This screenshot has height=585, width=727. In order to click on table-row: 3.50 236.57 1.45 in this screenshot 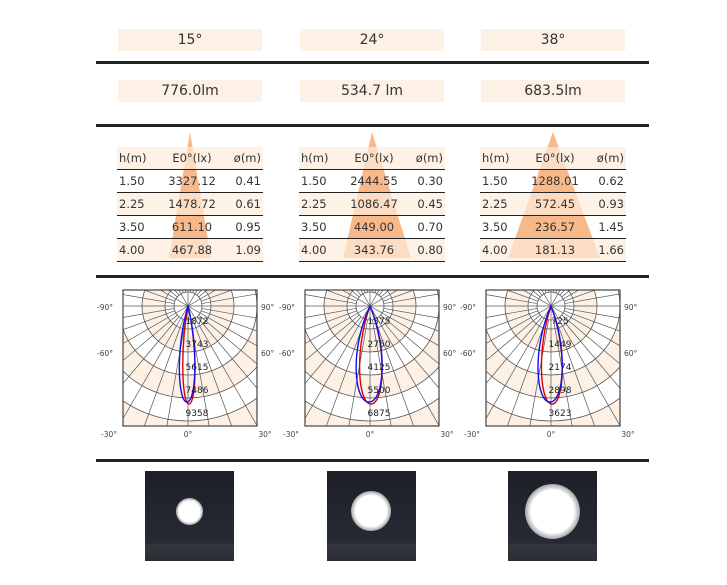, I will do `click(553, 227)`.